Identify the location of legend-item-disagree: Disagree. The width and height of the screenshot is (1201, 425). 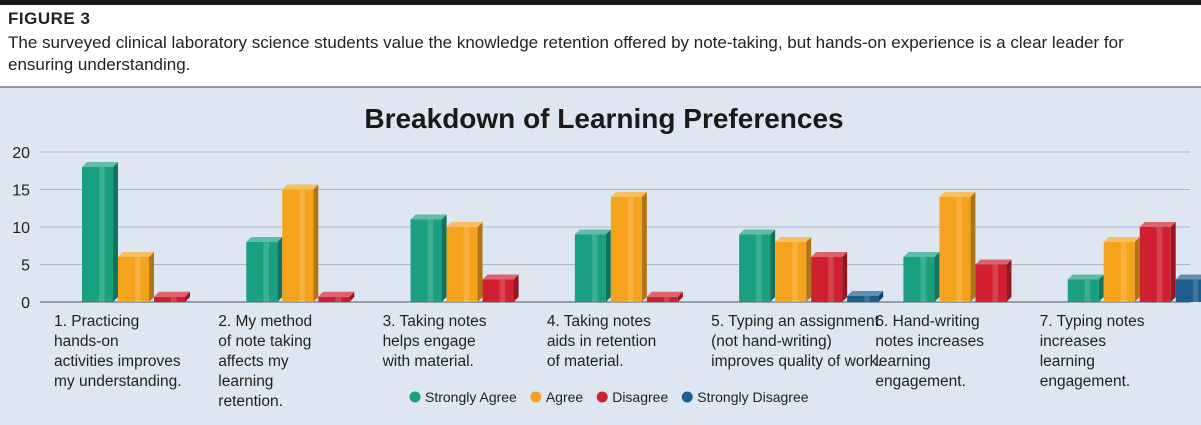
(632, 397).